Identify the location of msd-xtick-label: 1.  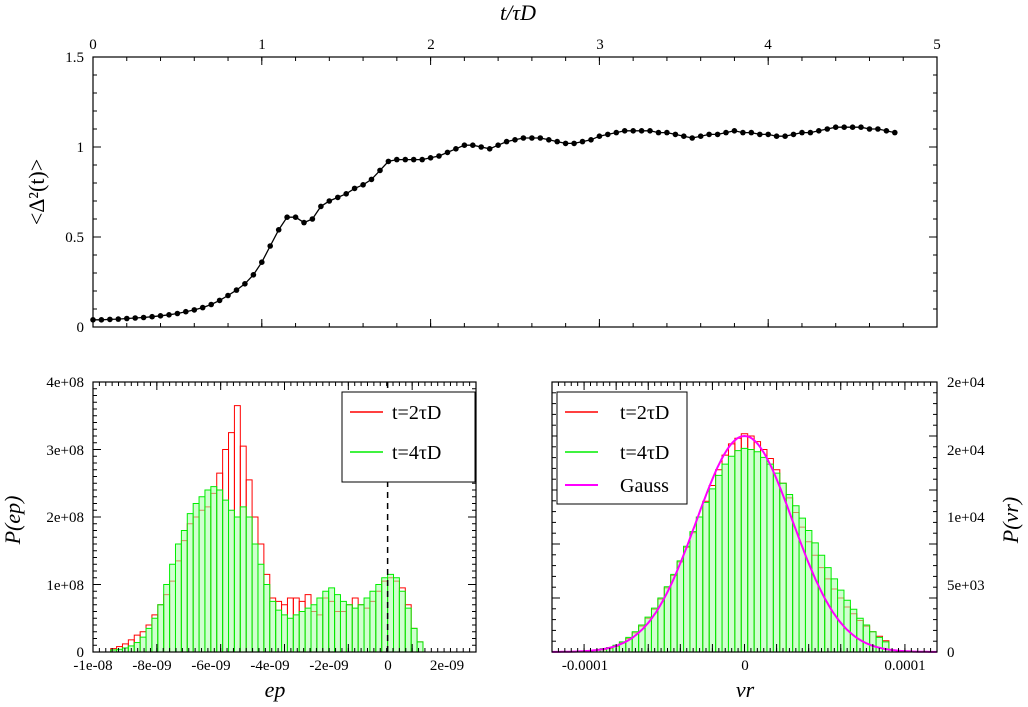
(262, 45).